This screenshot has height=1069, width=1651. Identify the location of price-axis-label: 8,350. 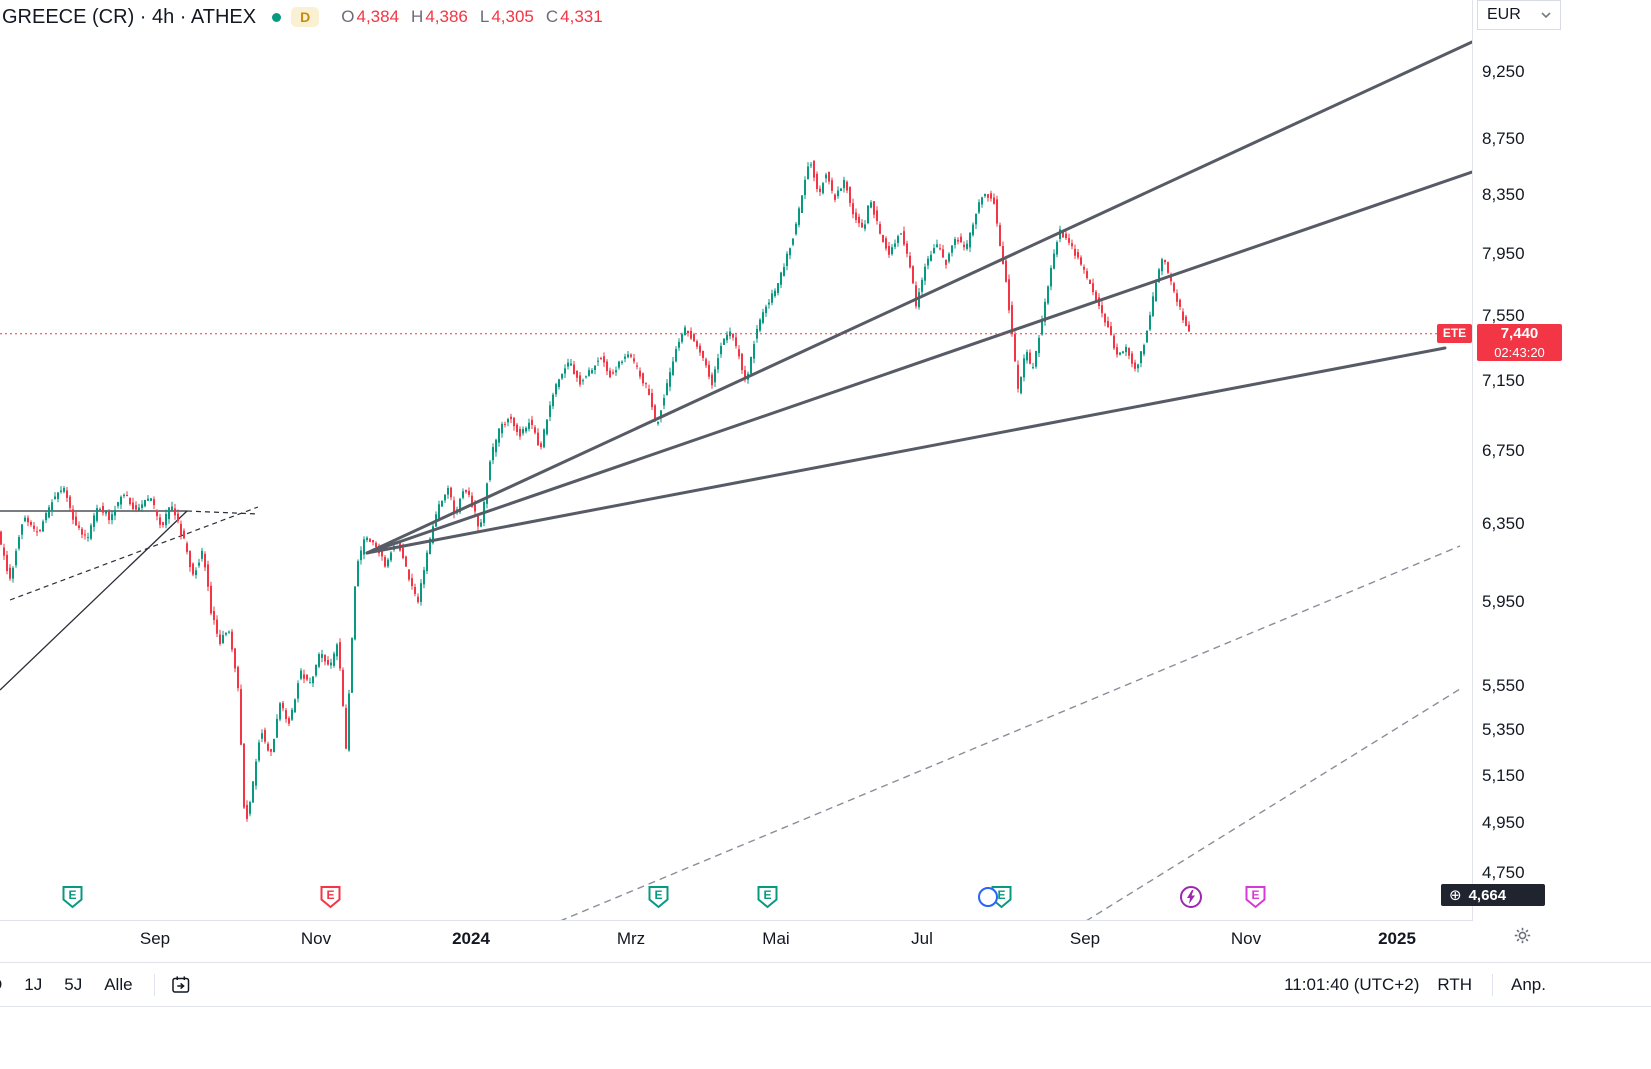
(1503, 194).